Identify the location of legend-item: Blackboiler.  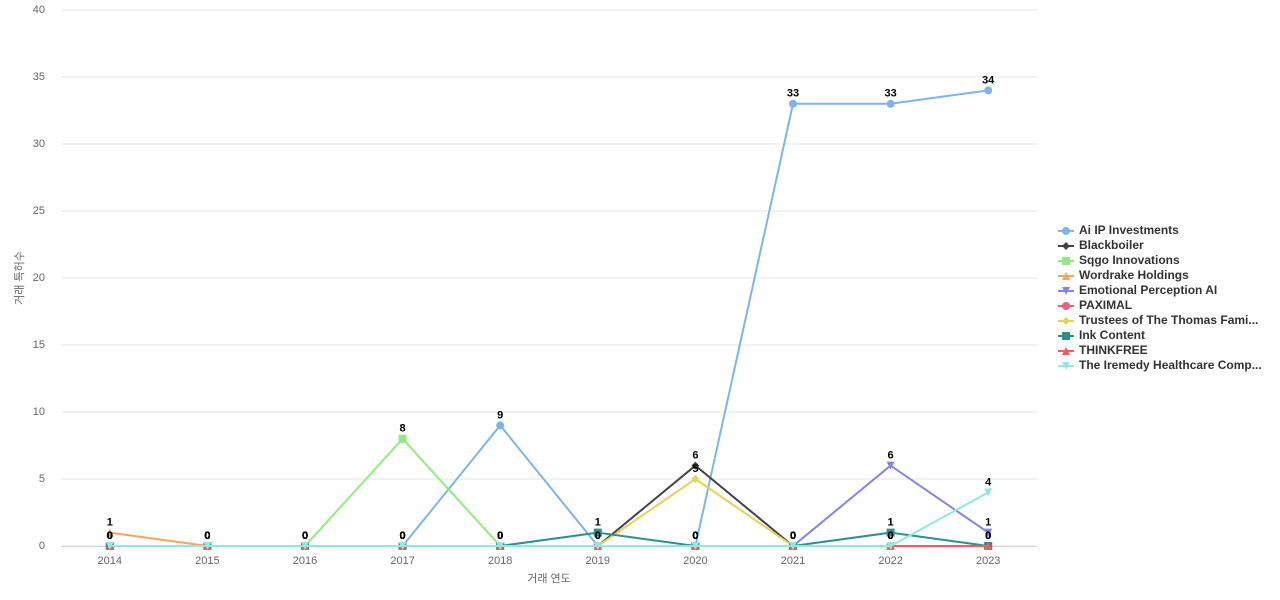
(1101, 245).